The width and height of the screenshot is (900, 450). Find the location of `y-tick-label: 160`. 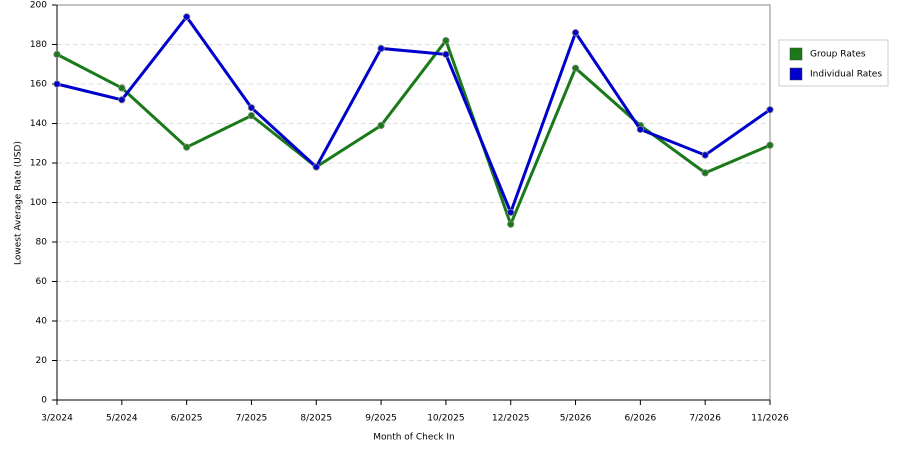

y-tick-label: 160 is located at coordinates (38, 85).